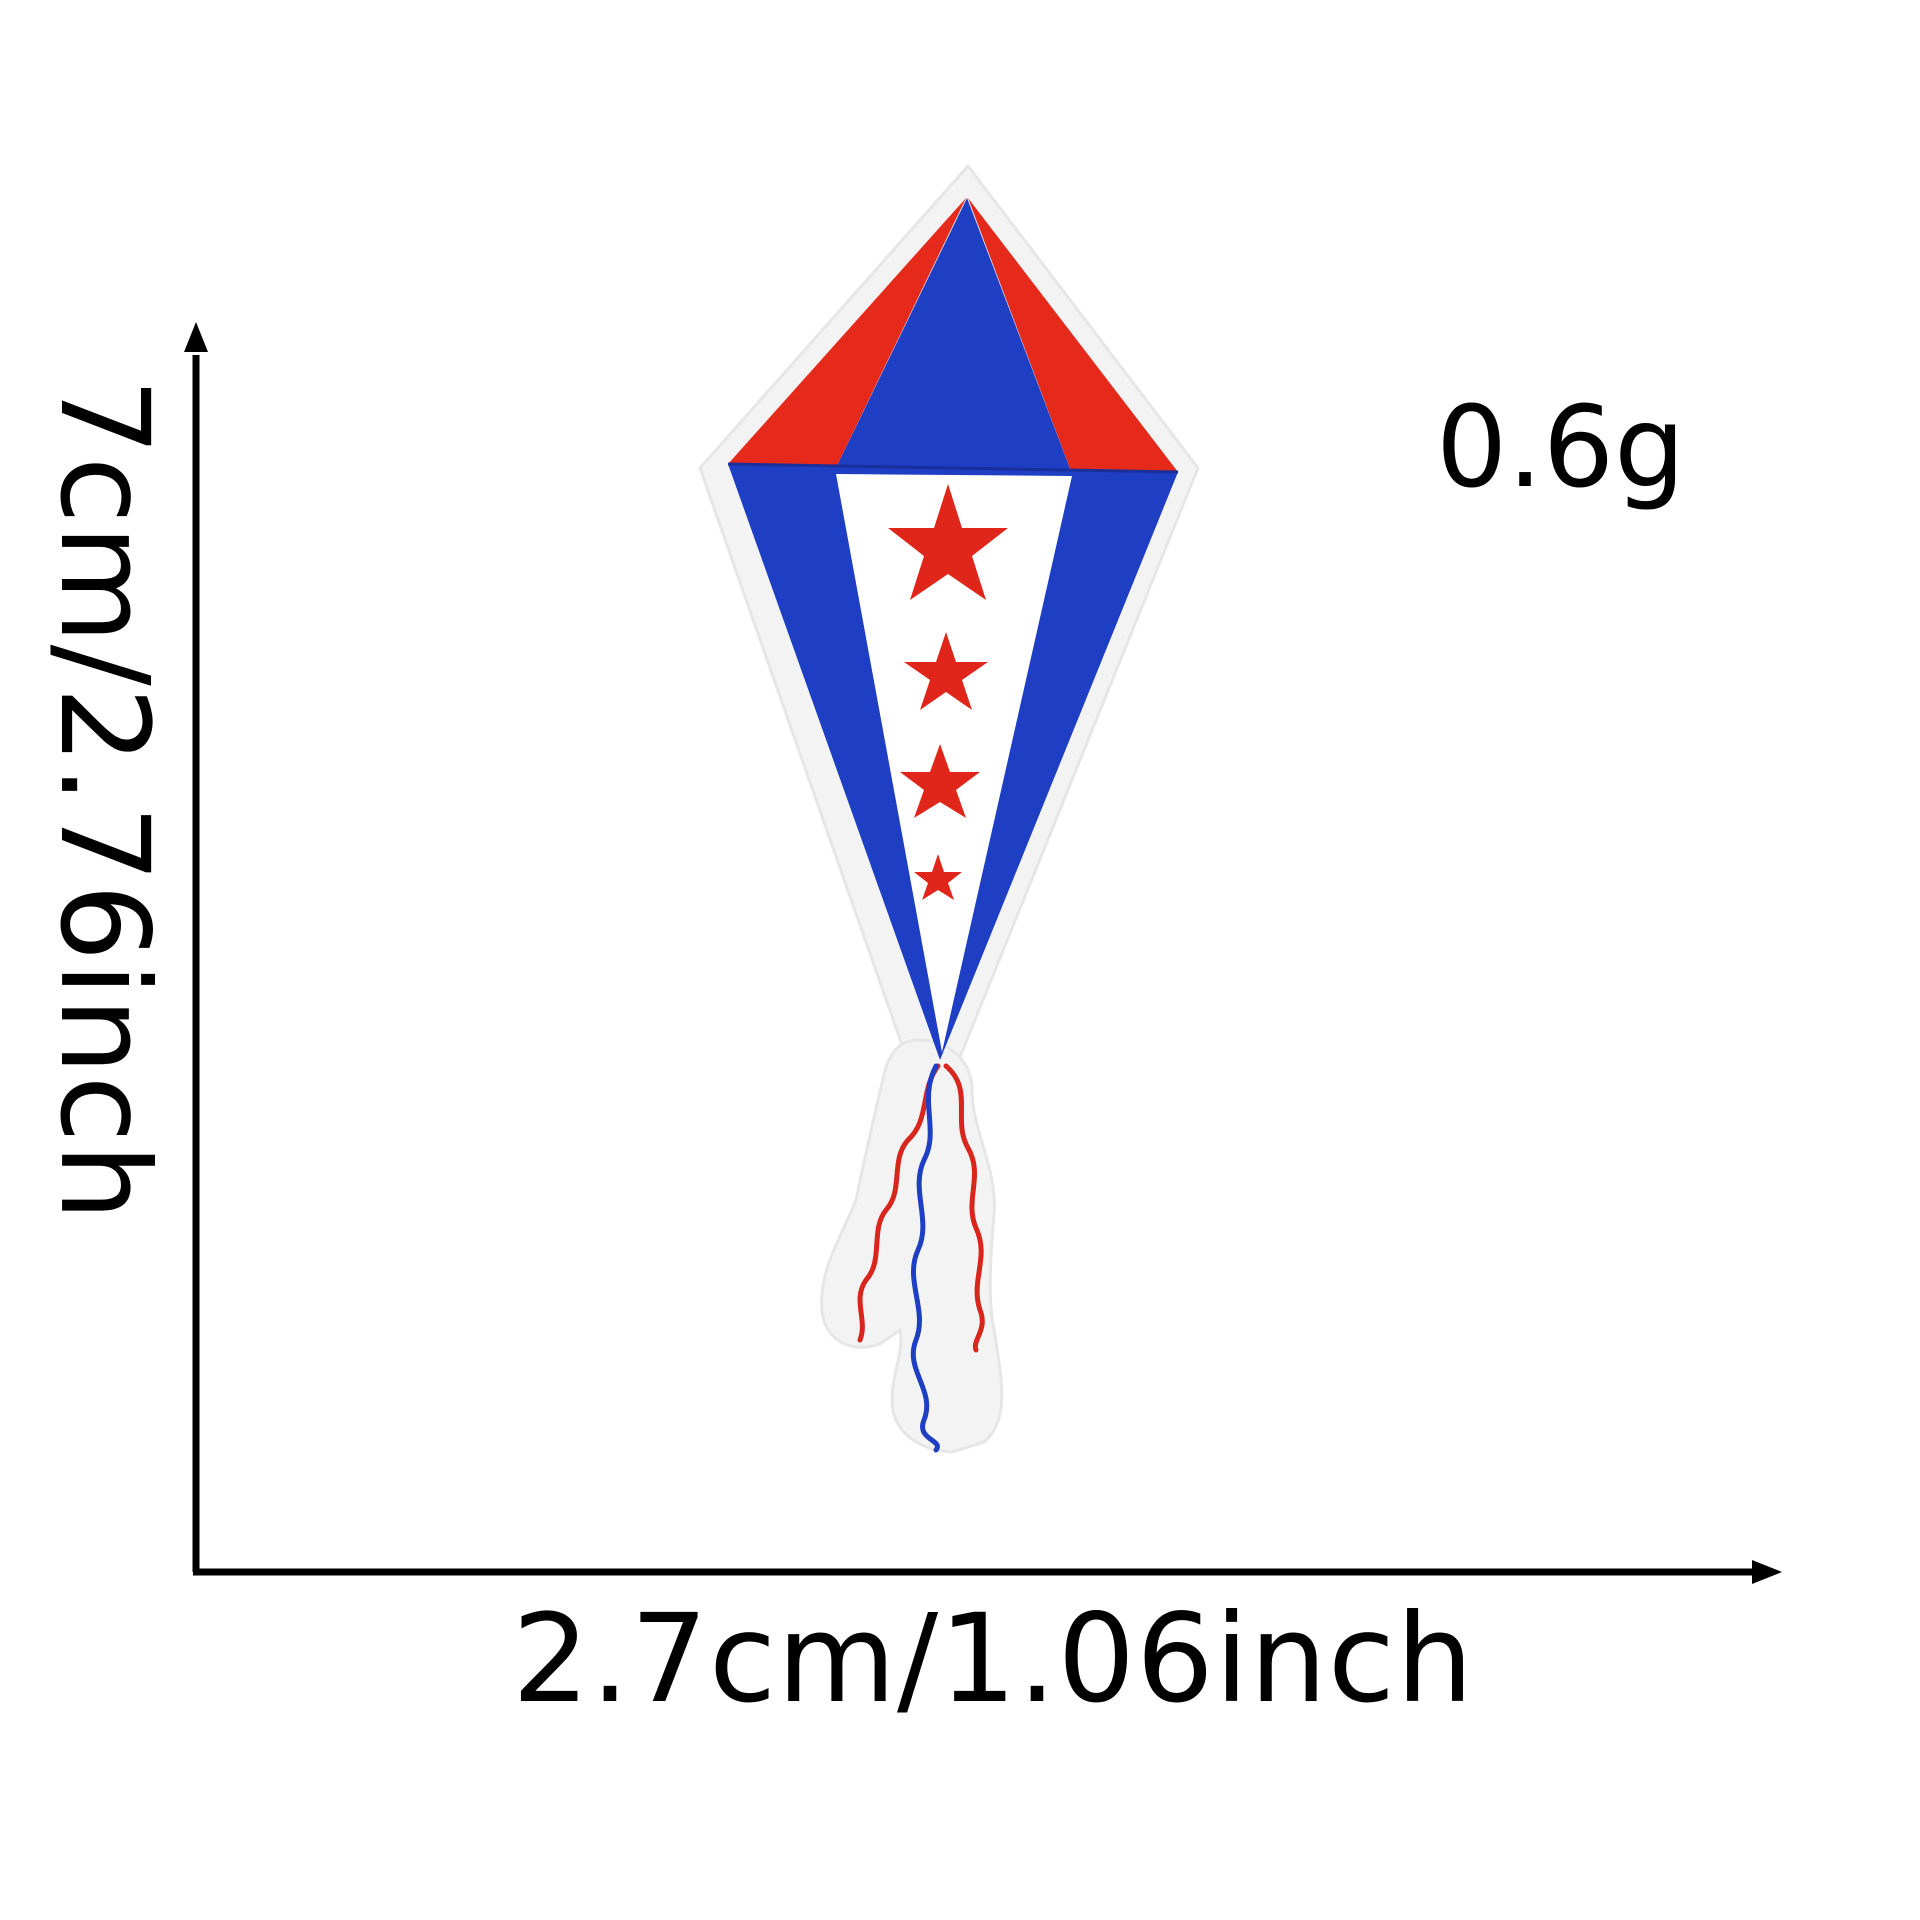 This screenshot has width=1920, height=1920. Describe the element at coordinates (196, 337) in the screenshot. I see `up-arrow-icon` at that location.